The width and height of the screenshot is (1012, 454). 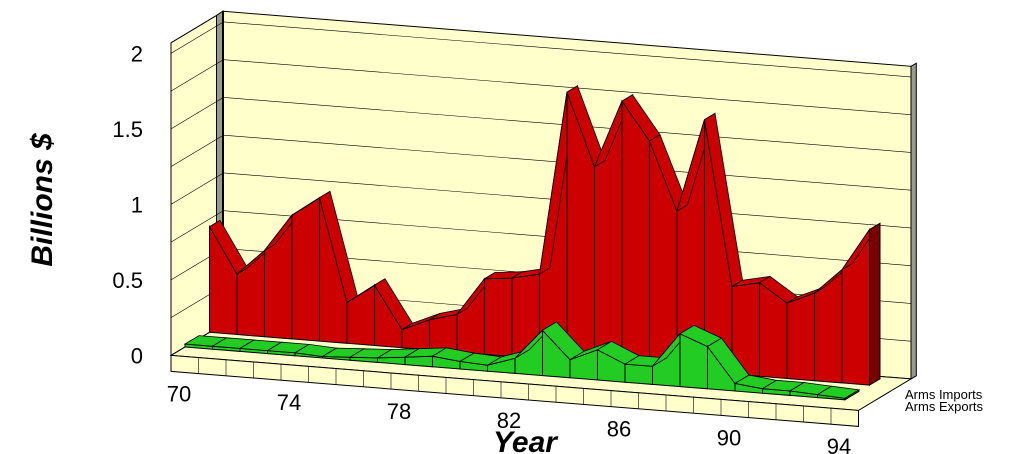 What do you see at coordinates (137, 355) in the screenshot?
I see `y-tick-label: 0` at bounding box center [137, 355].